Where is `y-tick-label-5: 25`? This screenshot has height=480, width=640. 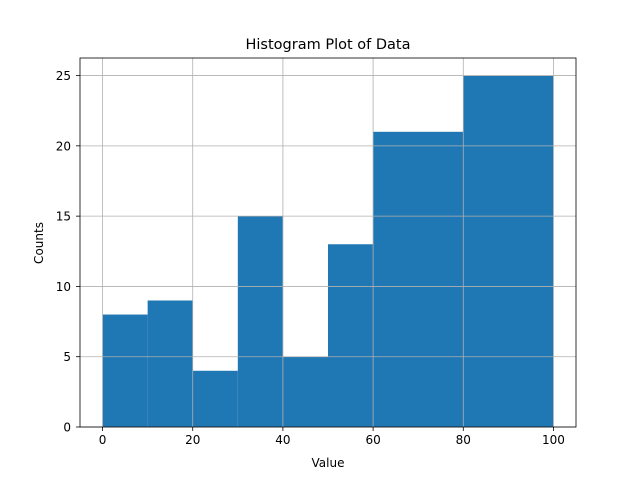 y-tick-label-5: 25 is located at coordinates (63, 76).